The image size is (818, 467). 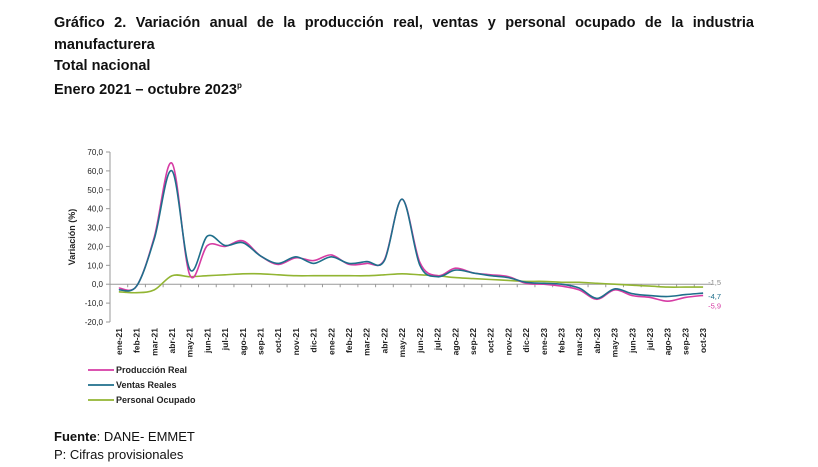 What do you see at coordinates (207, 341) in the screenshot?
I see `x-tick-label: jun-21` at bounding box center [207, 341].